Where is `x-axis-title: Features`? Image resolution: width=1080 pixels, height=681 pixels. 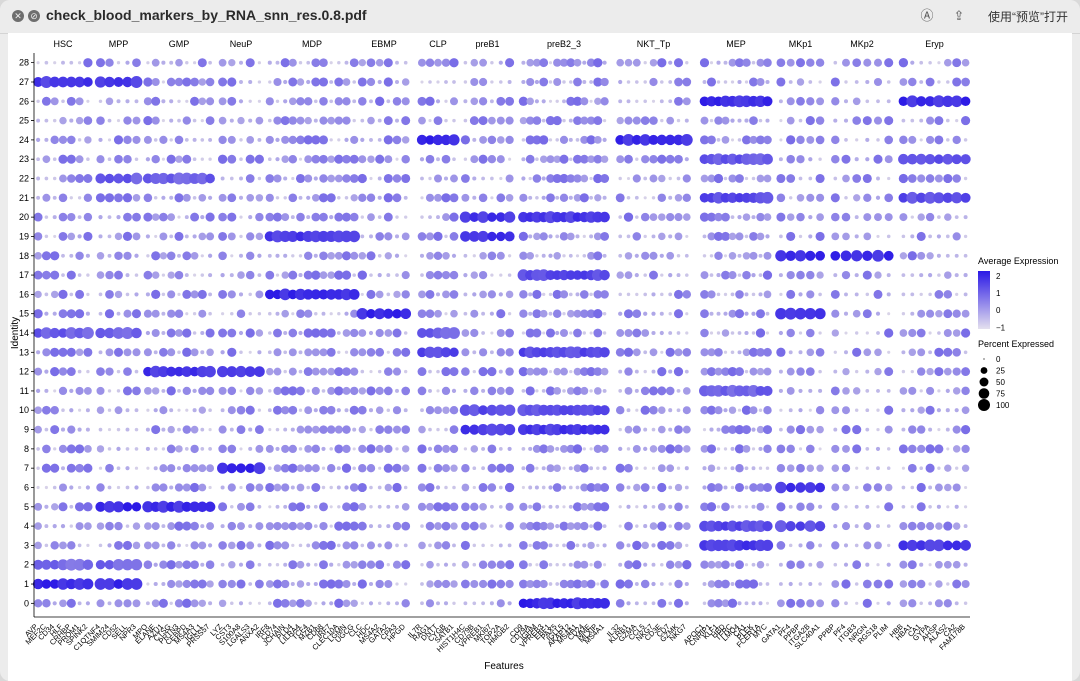 x-axis-title: Features is located at coordinates (503, 666).